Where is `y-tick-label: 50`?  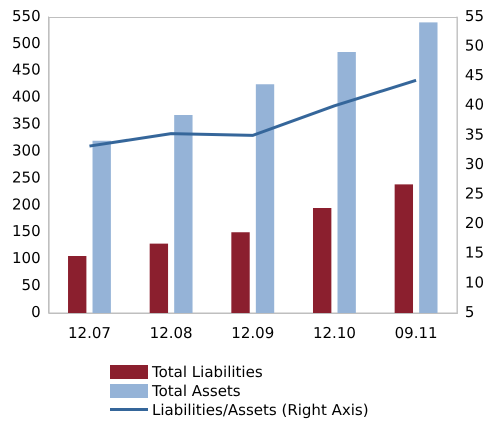
y-tick-label: 50 is located at coordinates (31, 285).